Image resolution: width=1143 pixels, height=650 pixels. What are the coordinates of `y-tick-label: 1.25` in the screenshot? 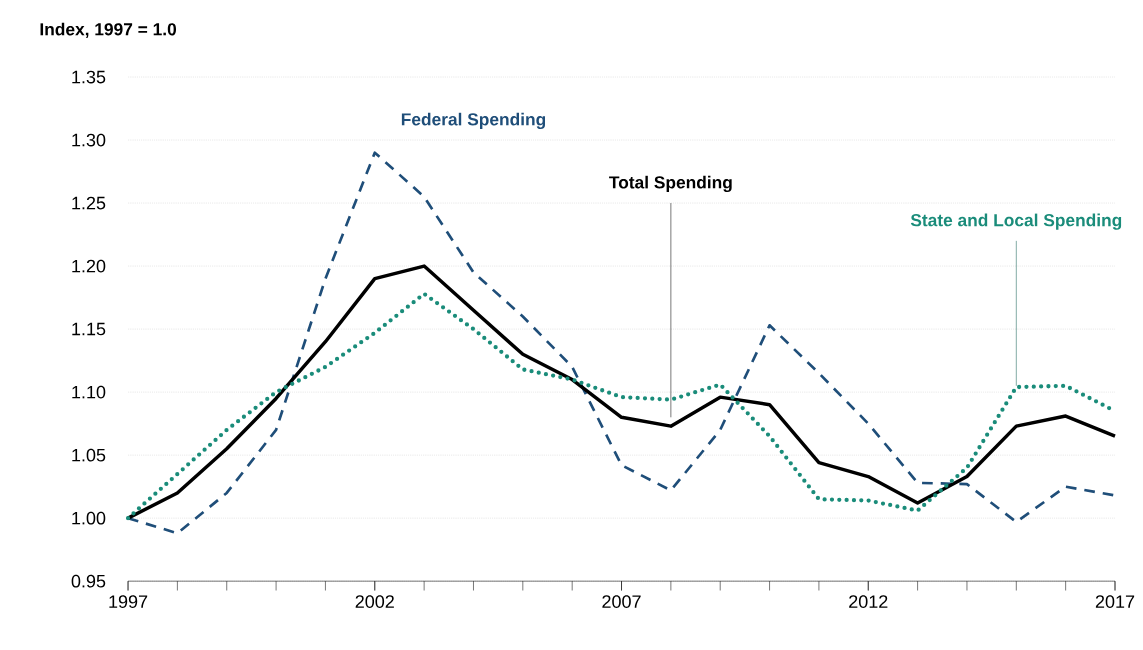 It's located at (89, 203).